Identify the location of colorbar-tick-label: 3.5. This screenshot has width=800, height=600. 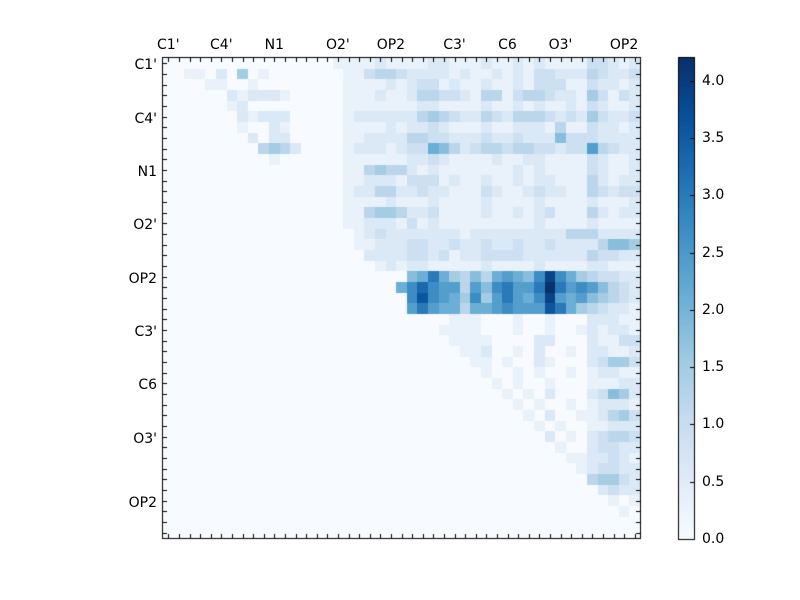
(713, 138).